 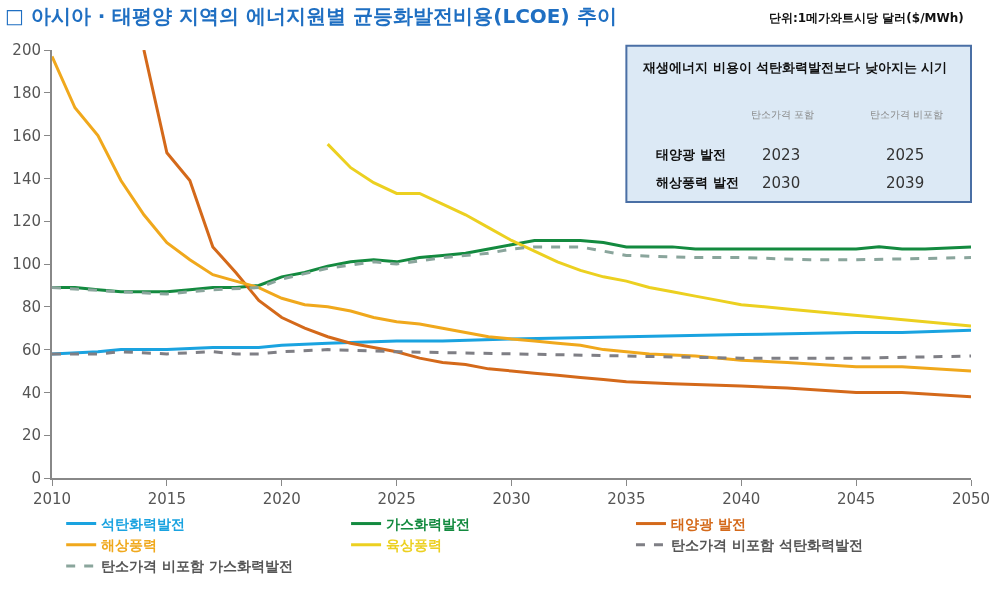 What do you see at coordinates (129, 545) in the screenshot?
I see `legend-label: 해상풍력` at bounding box center [129, 545].